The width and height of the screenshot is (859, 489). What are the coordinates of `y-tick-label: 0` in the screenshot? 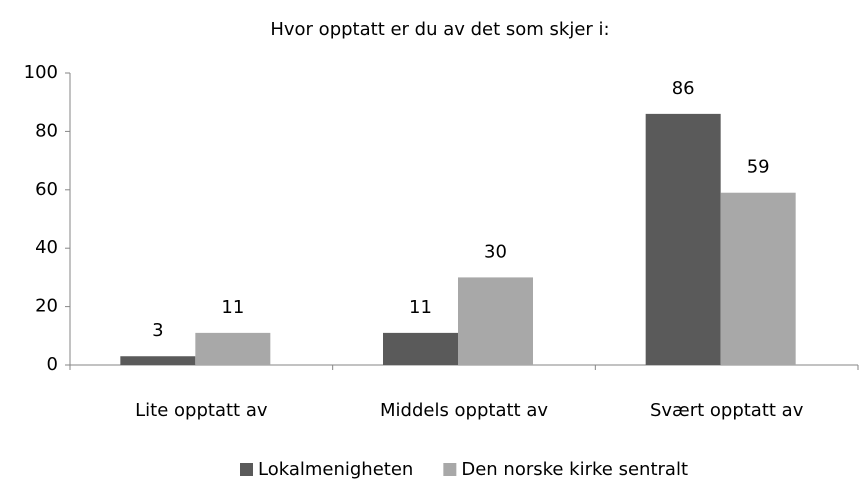 It's located at (52, 364).